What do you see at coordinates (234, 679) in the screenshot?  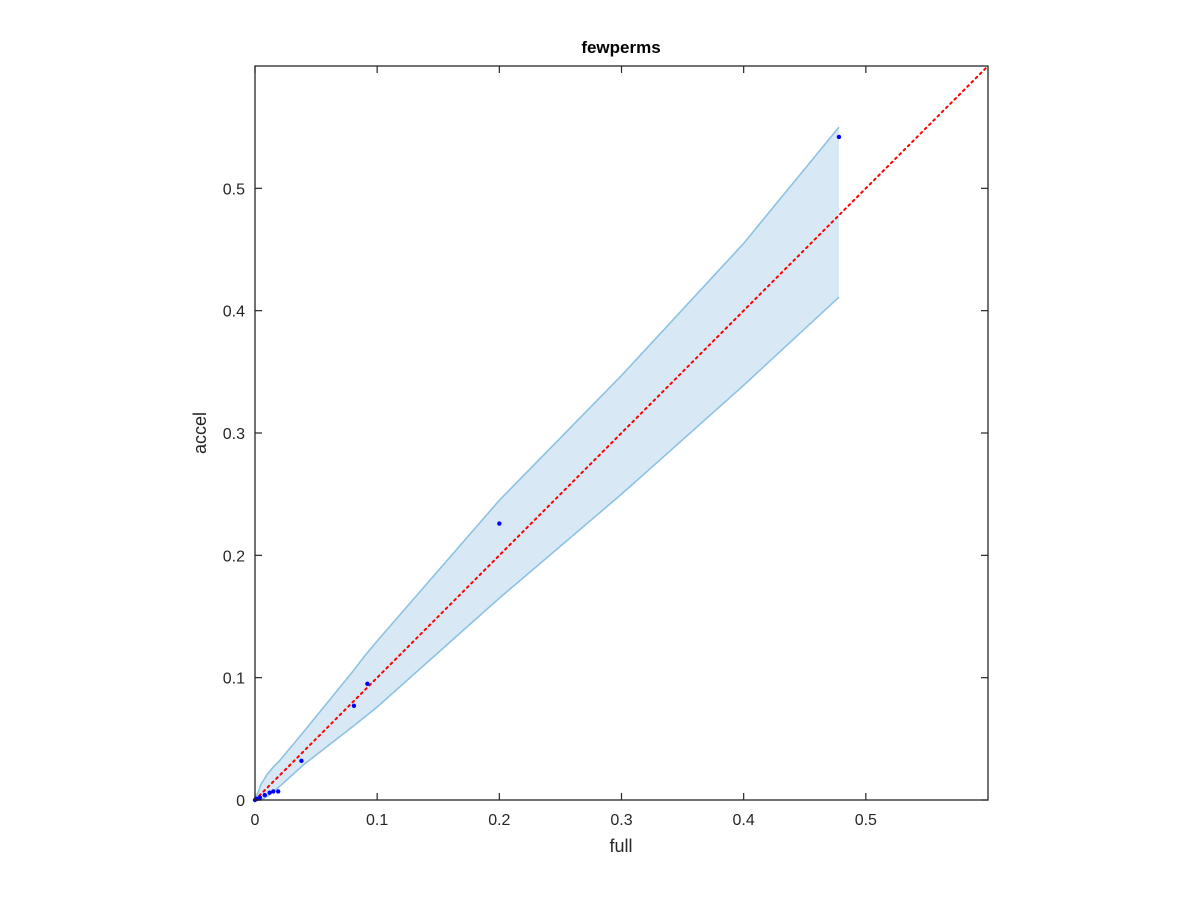 I see `y-tick-label: 0.1` at bounding box center [234, 679].